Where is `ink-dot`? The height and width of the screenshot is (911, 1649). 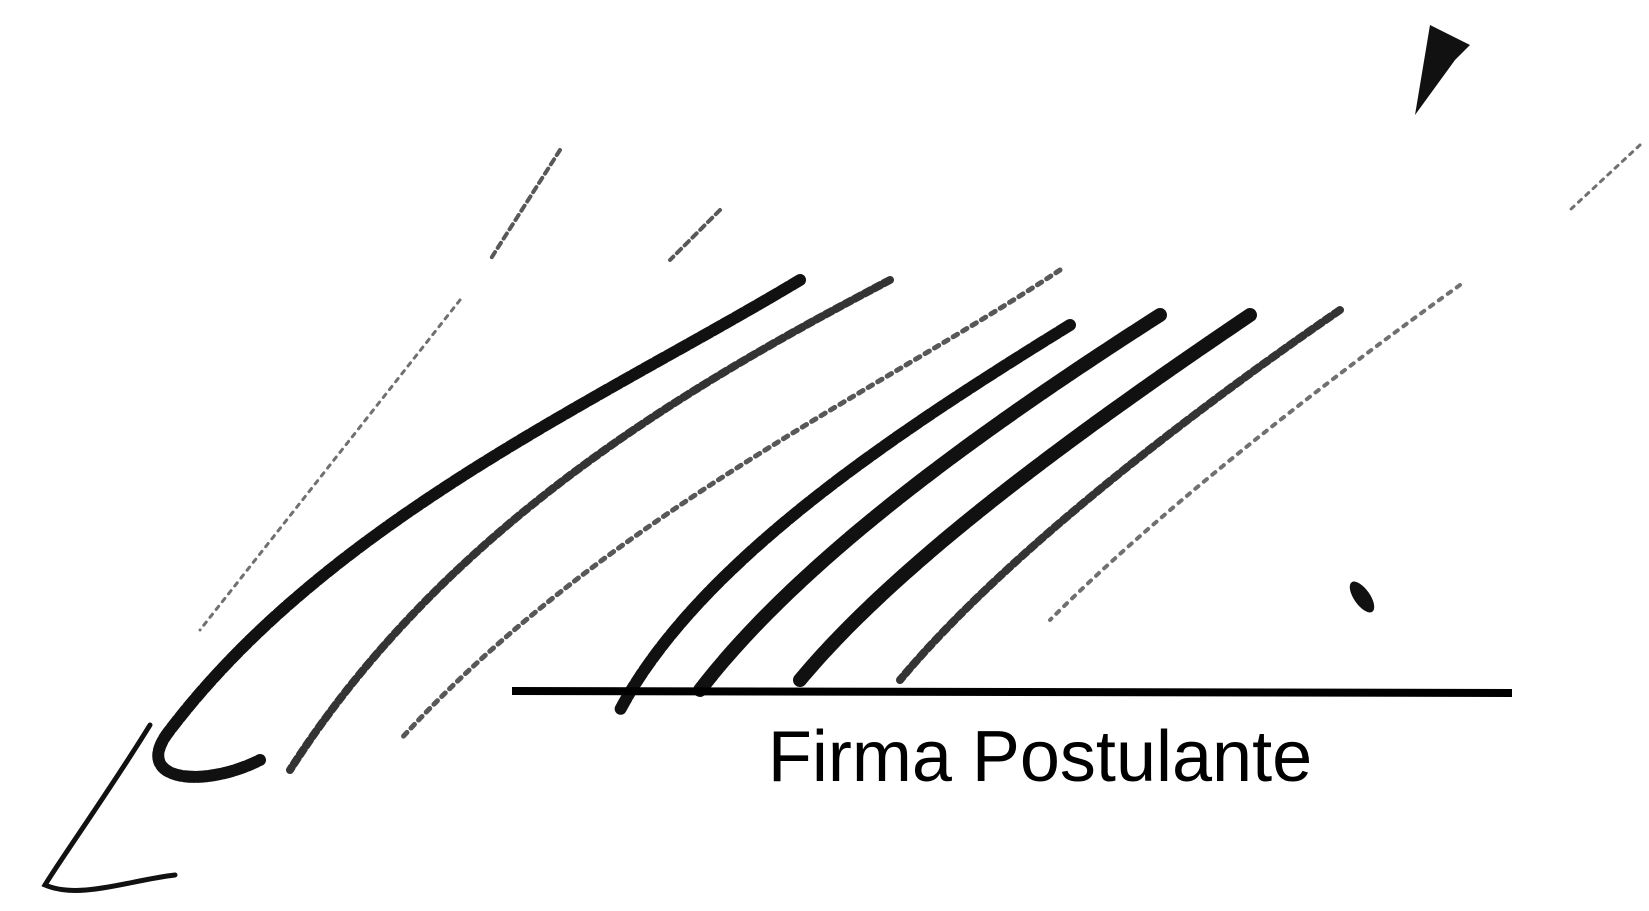
ink-dot is located at coordinates (1362, 597).